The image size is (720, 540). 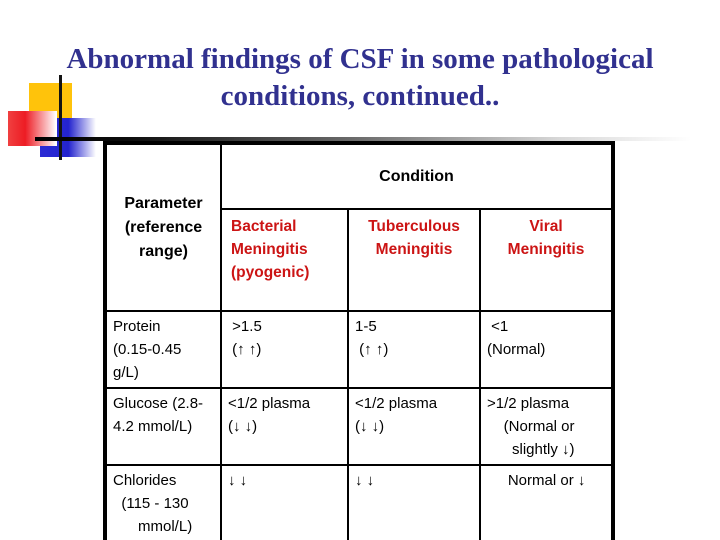 What do you see at coordinates (546, 349) in the screenshot?
I see `cell-protein-viral: <1 (Normal)` at bounding box center [546, 349].